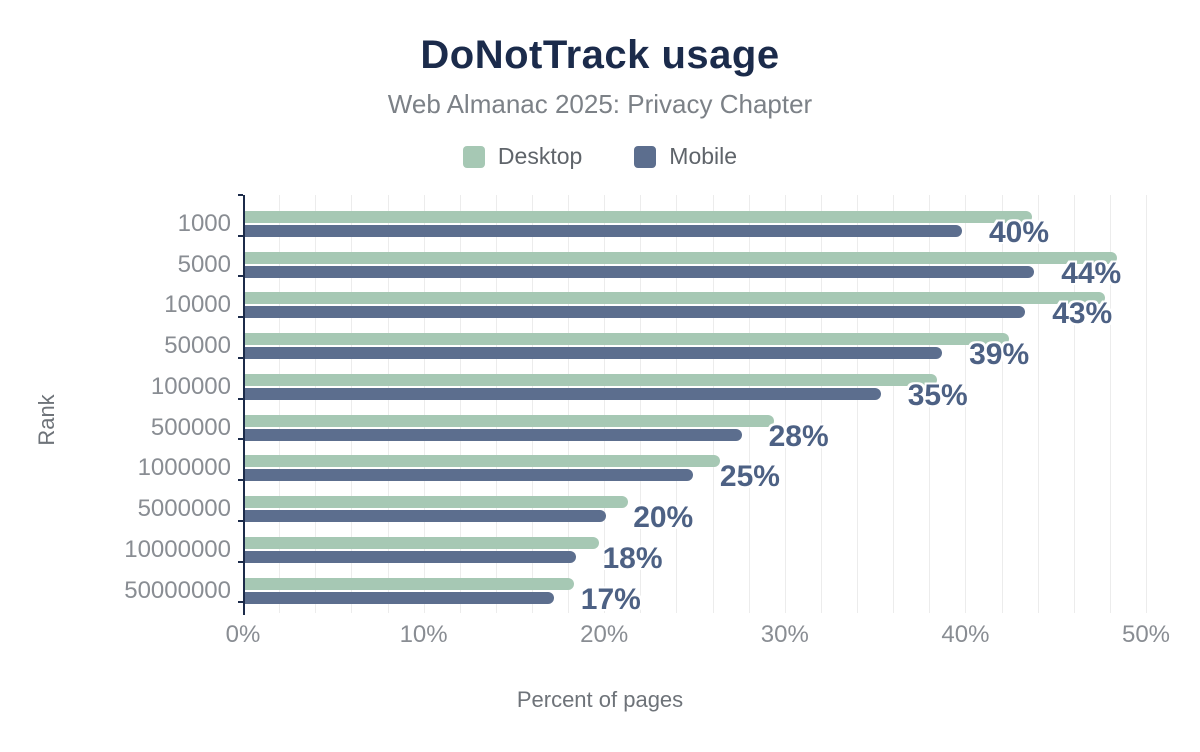 This screenshot has height=752, width=1200. What do you see at coordinates (600, 156) in the screenshot?
I see `legend: Desktop Mobile` at bounding box center [600, 156].